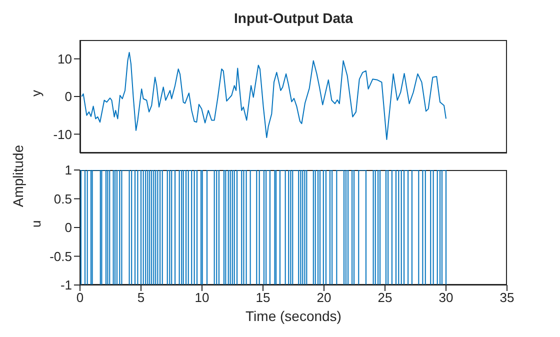  What do you see at coordinates (63, 198) in the screenshot?
I see `y-tick-label: 0.5` at bounding box center [63, 198].